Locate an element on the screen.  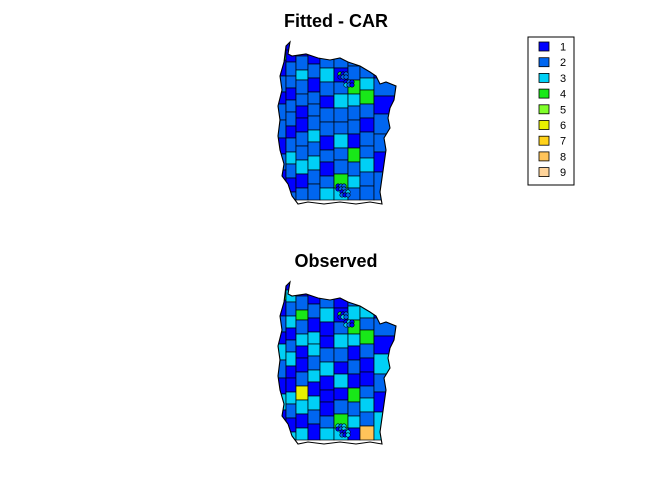
legend-label-9: 9 is located at coordinates (563, 173).